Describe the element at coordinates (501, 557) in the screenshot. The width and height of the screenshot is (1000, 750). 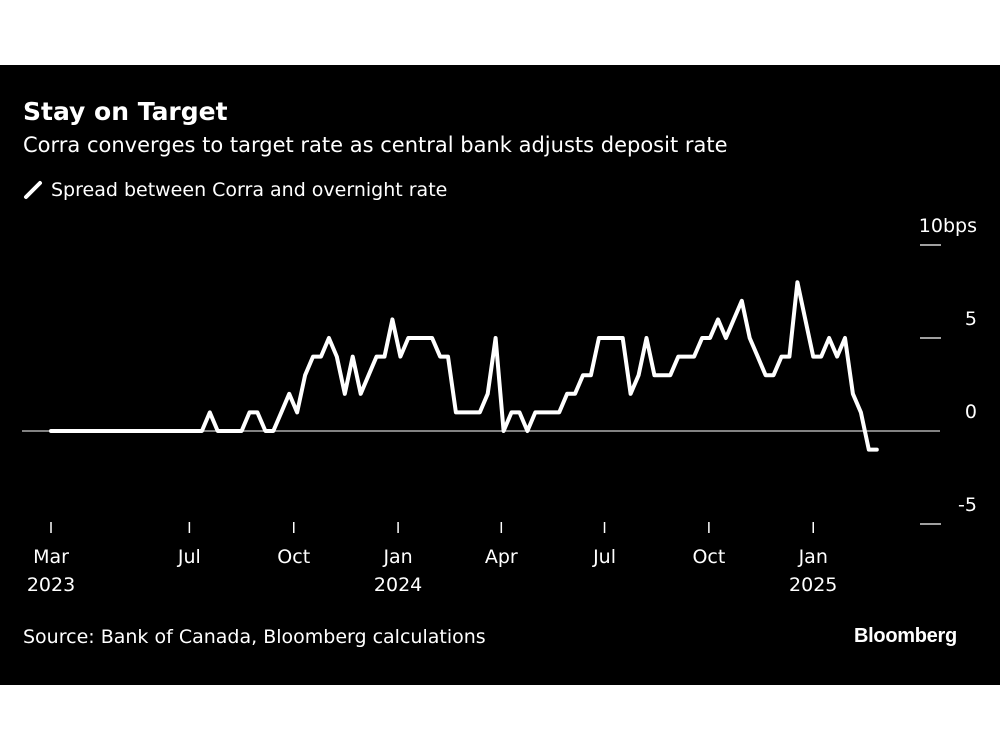
I see `x-tick-label: Apr` at that location.